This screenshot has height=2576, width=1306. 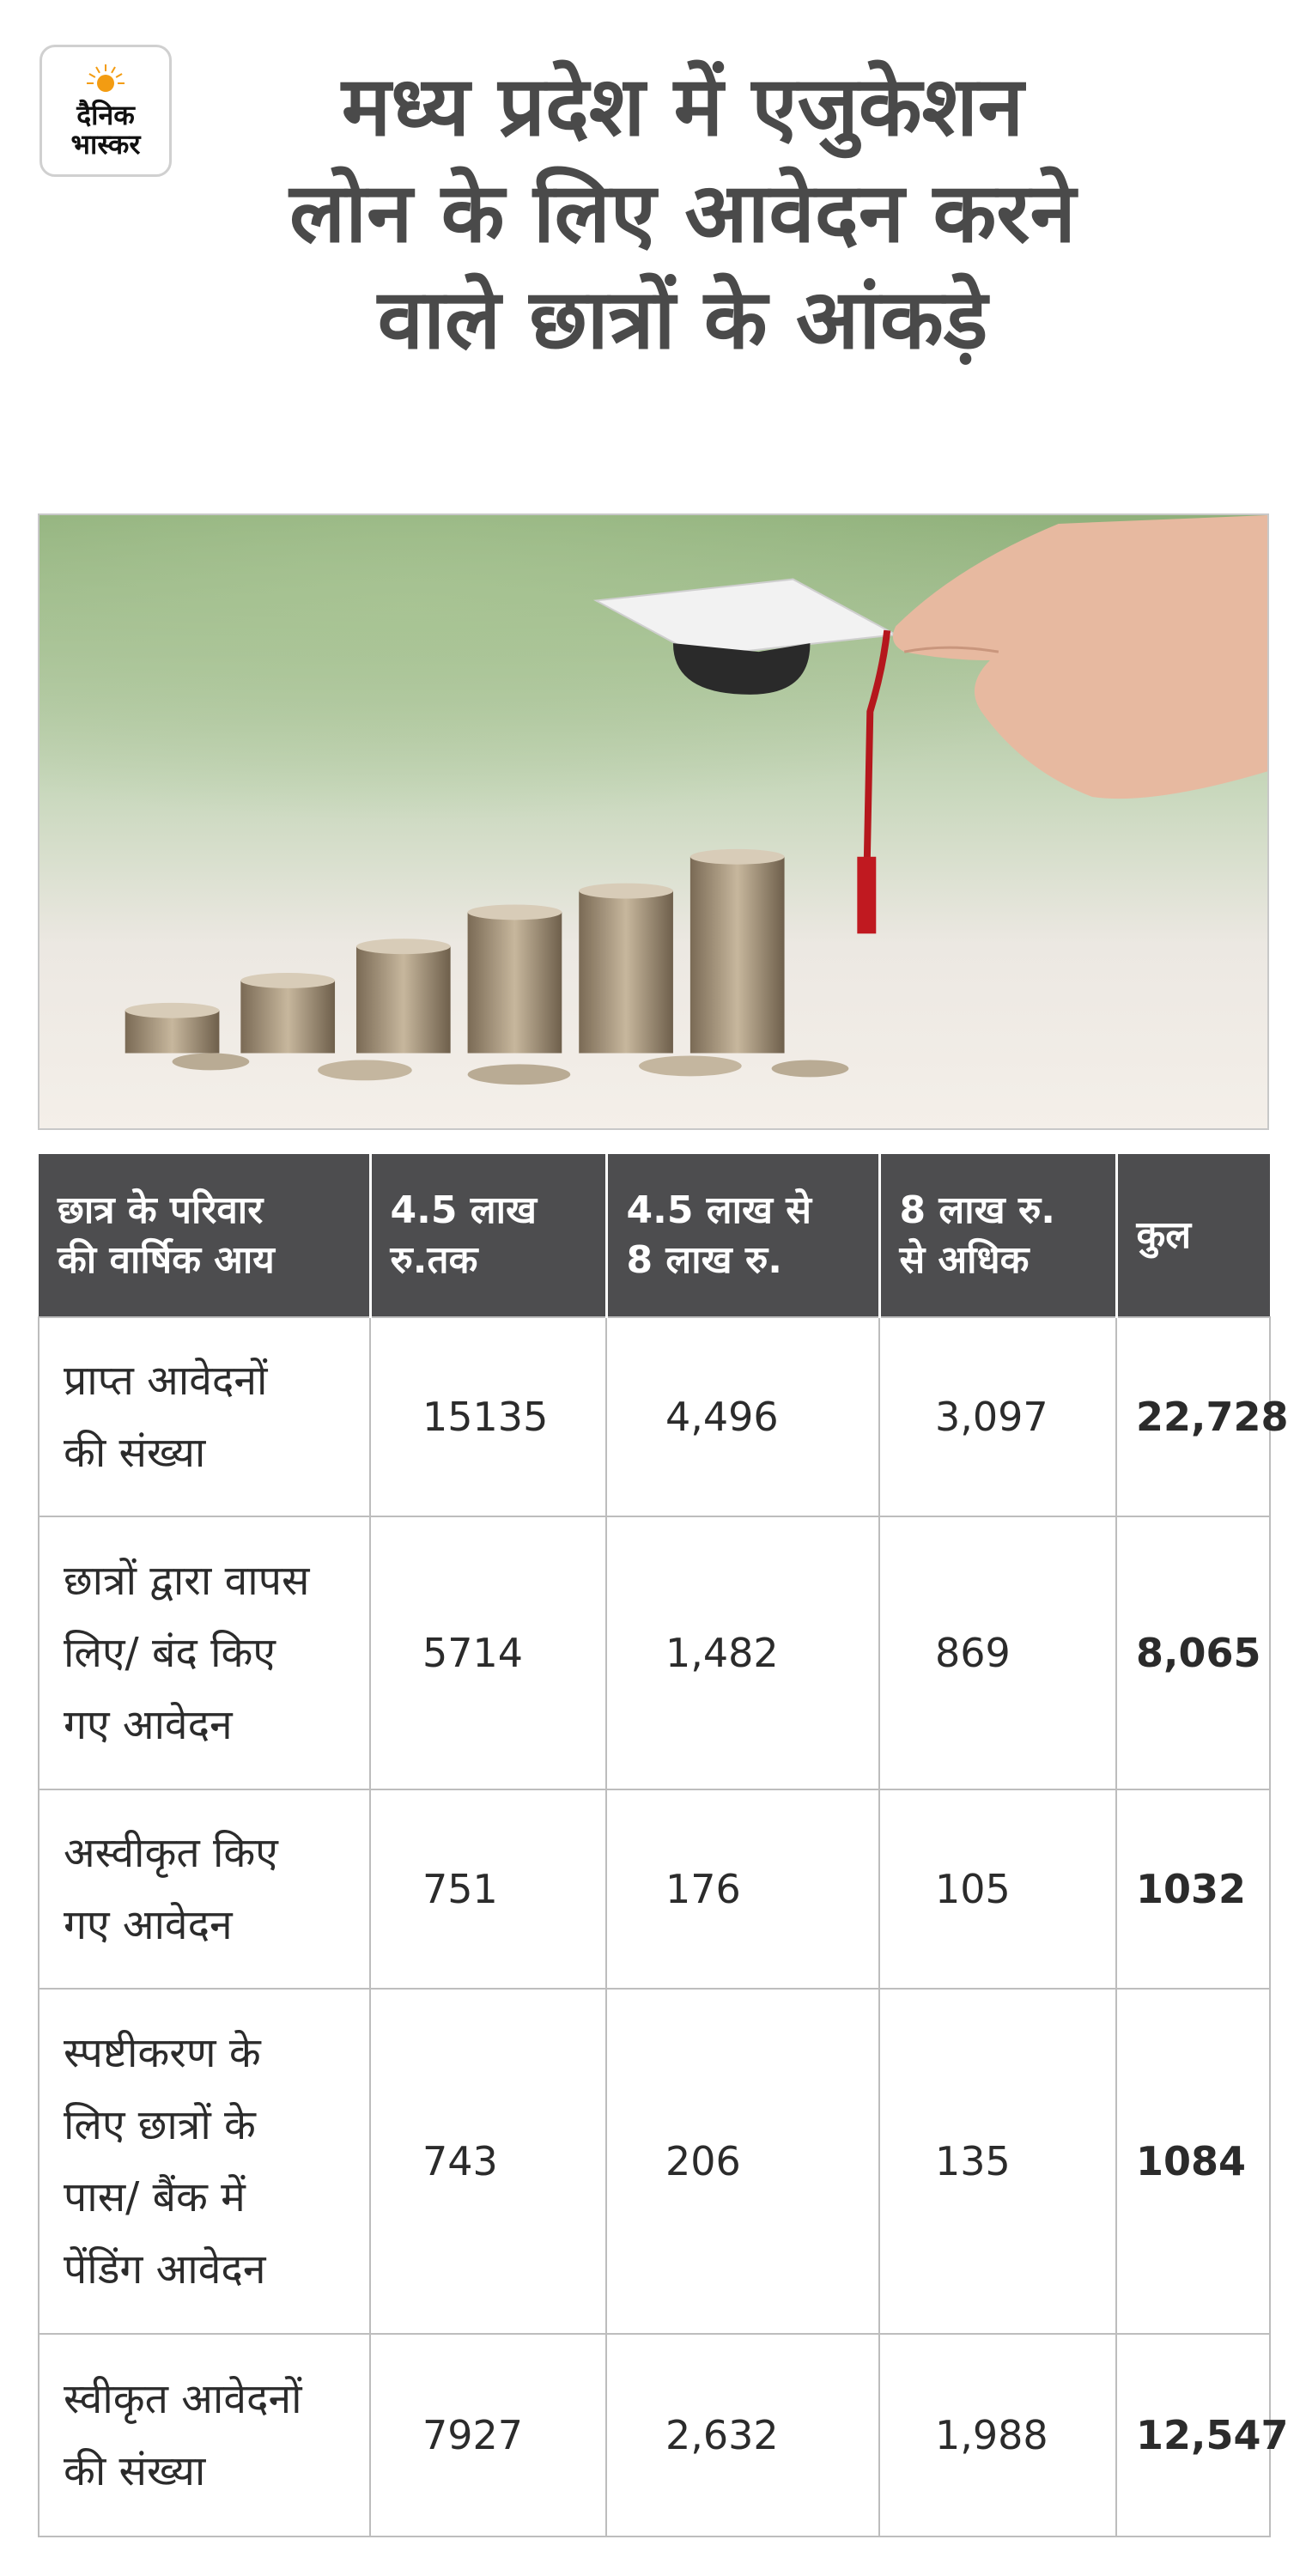 I want to click on row-label: अस्वीकृत किए गए आवेदन, so click(x=204, y=1889).